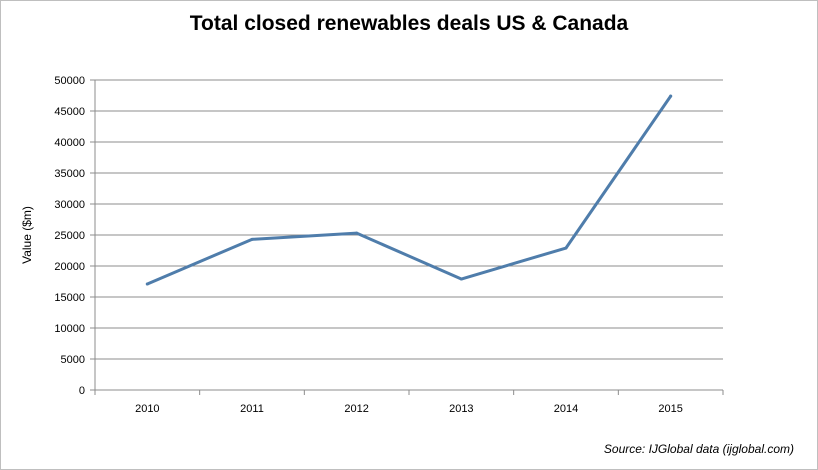  What do you see at coordinates (27, 235) in the screenshot?
I see `y-axis-label: Value ($m)` at bounding box center [27, 235].